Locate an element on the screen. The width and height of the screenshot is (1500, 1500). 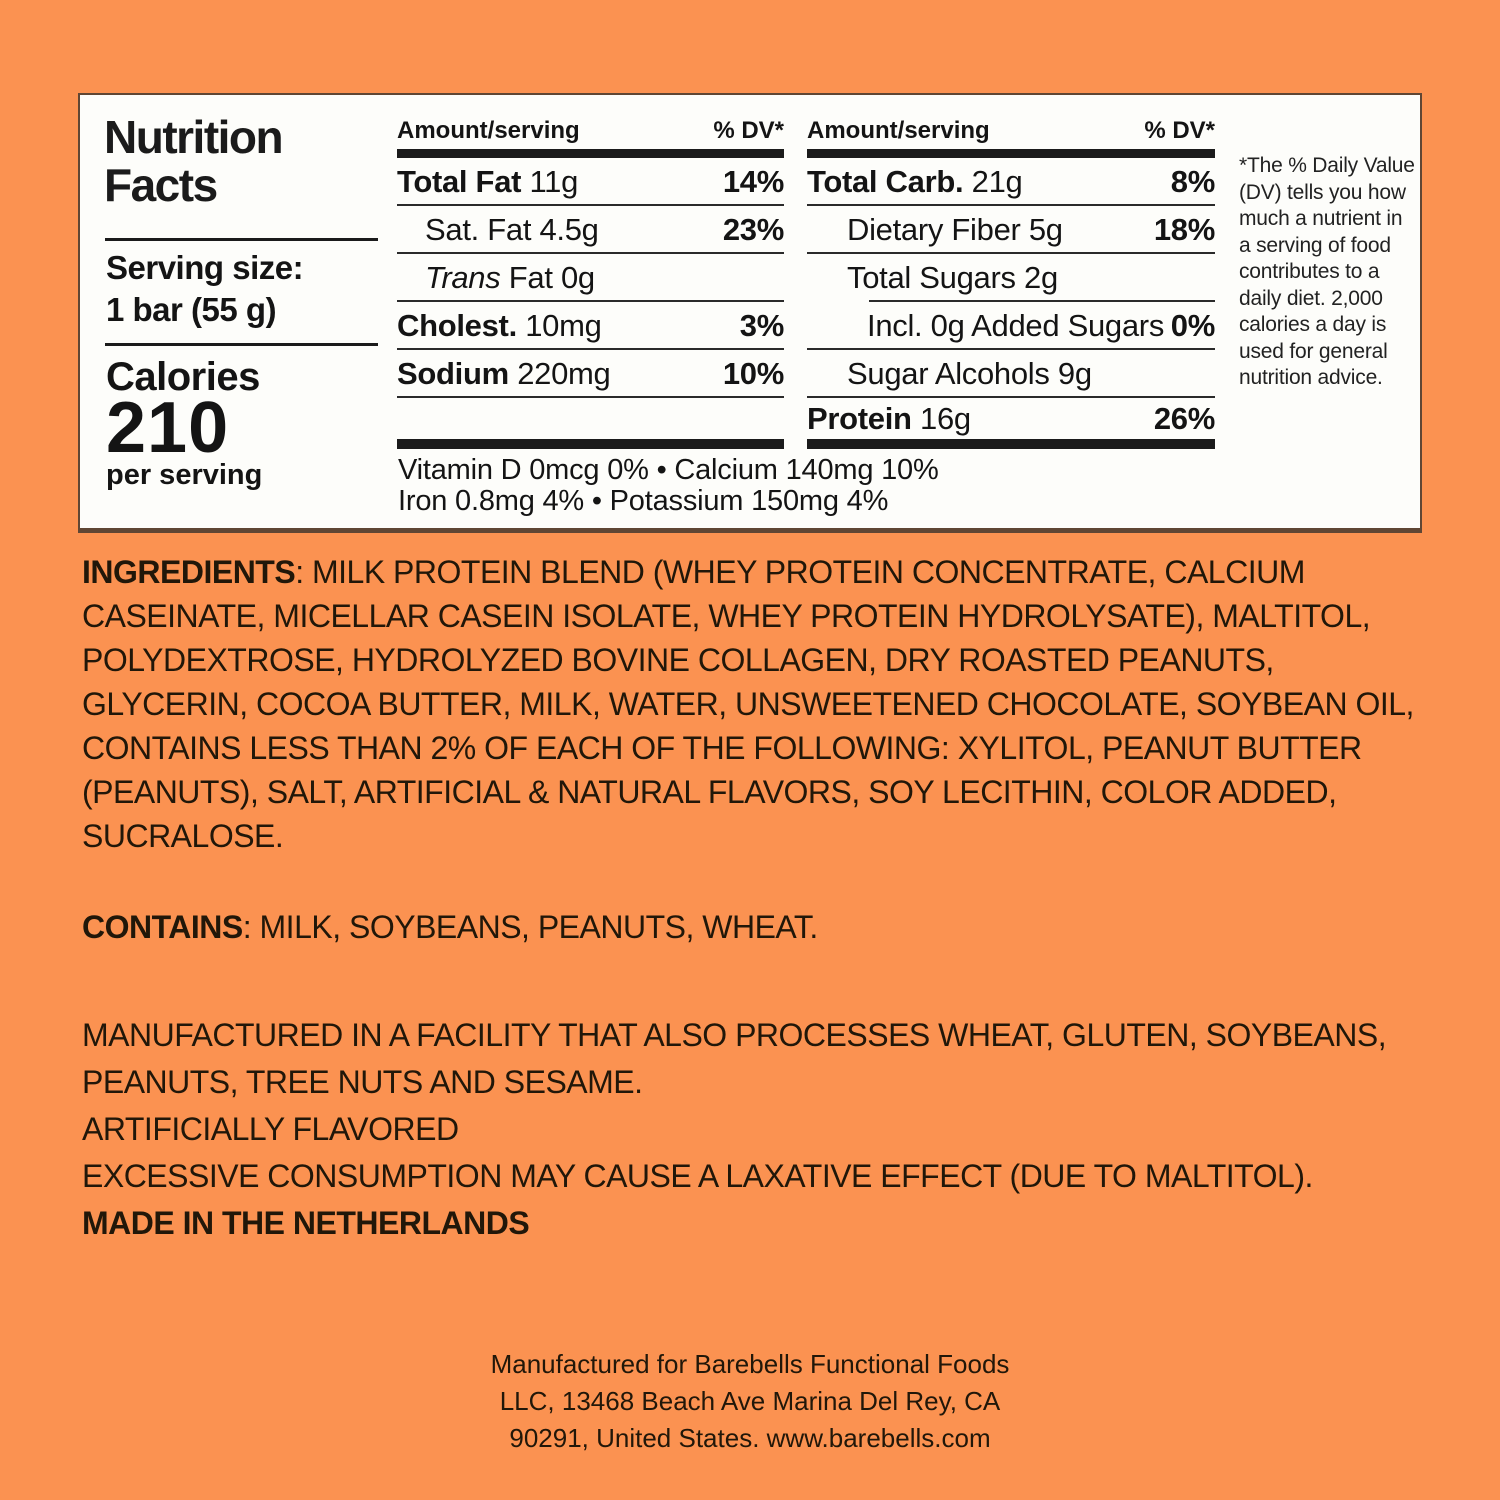
made-in-statement: MADE IN THE NETHERLANDS is located at coordinates (306, 1223).